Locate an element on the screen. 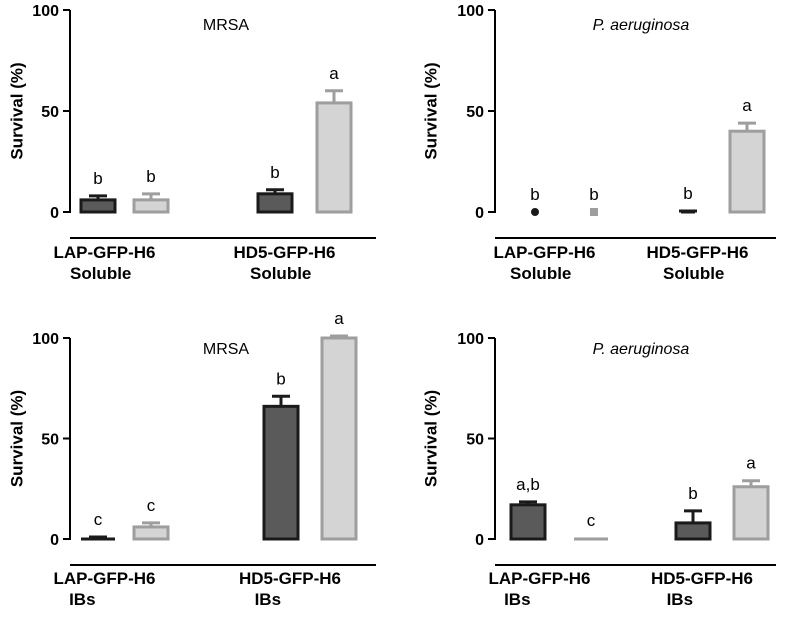  significance-letter: a,b is located at coordinates (528, 484).